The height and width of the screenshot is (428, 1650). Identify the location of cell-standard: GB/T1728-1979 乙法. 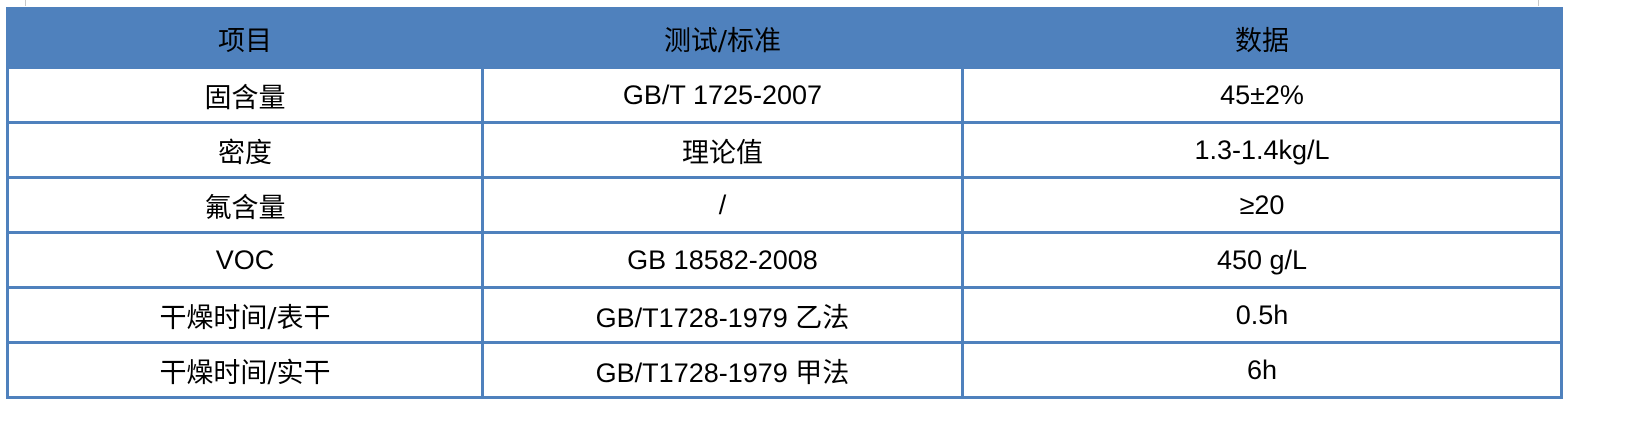
(722, 315).